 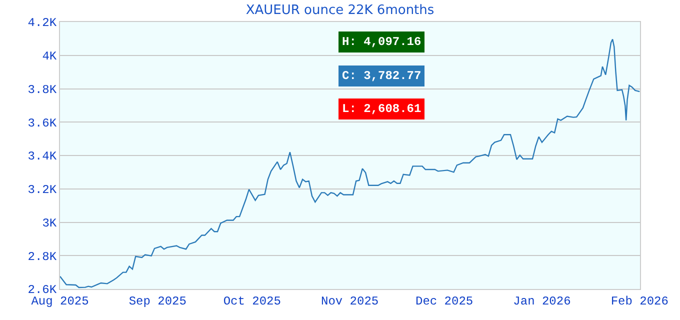 What do you see at coordinates (43, 89) in the screenshot?
I see `y-tick-label: 3.8K` at bounding box center [43, 89].